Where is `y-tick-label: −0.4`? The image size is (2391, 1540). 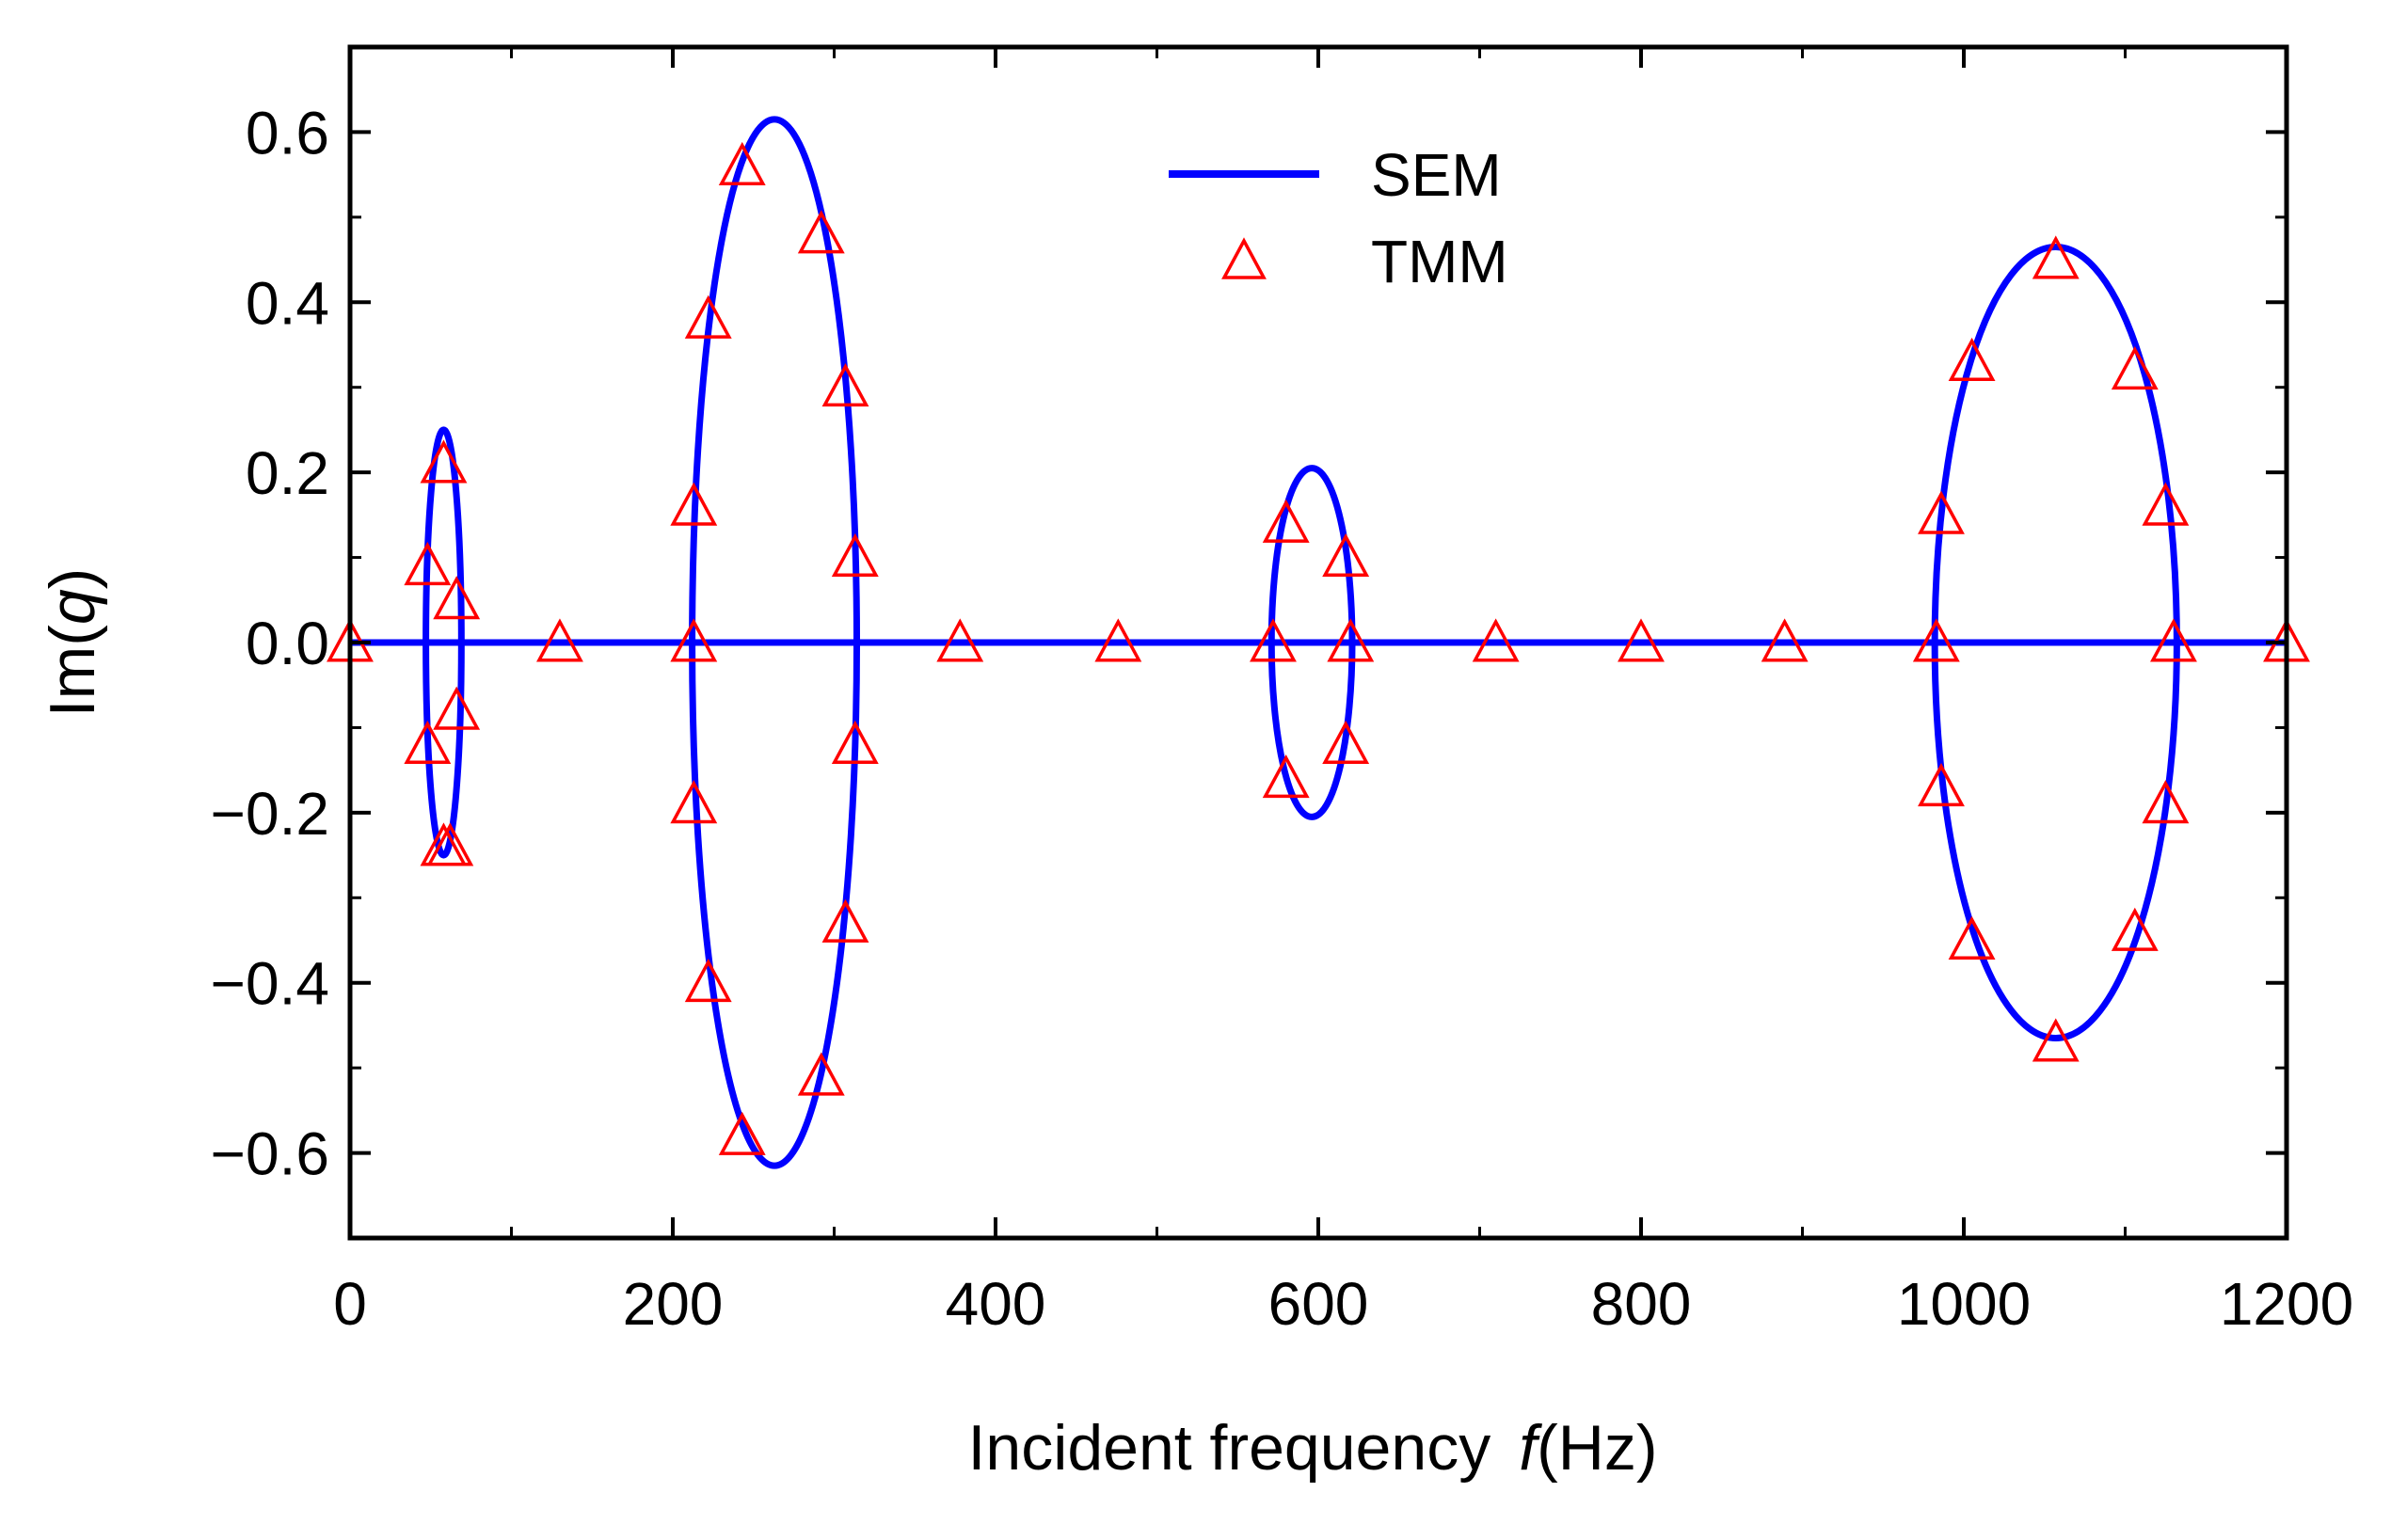 y-tick-label: −0.4 is located at coordinates (270, 984).